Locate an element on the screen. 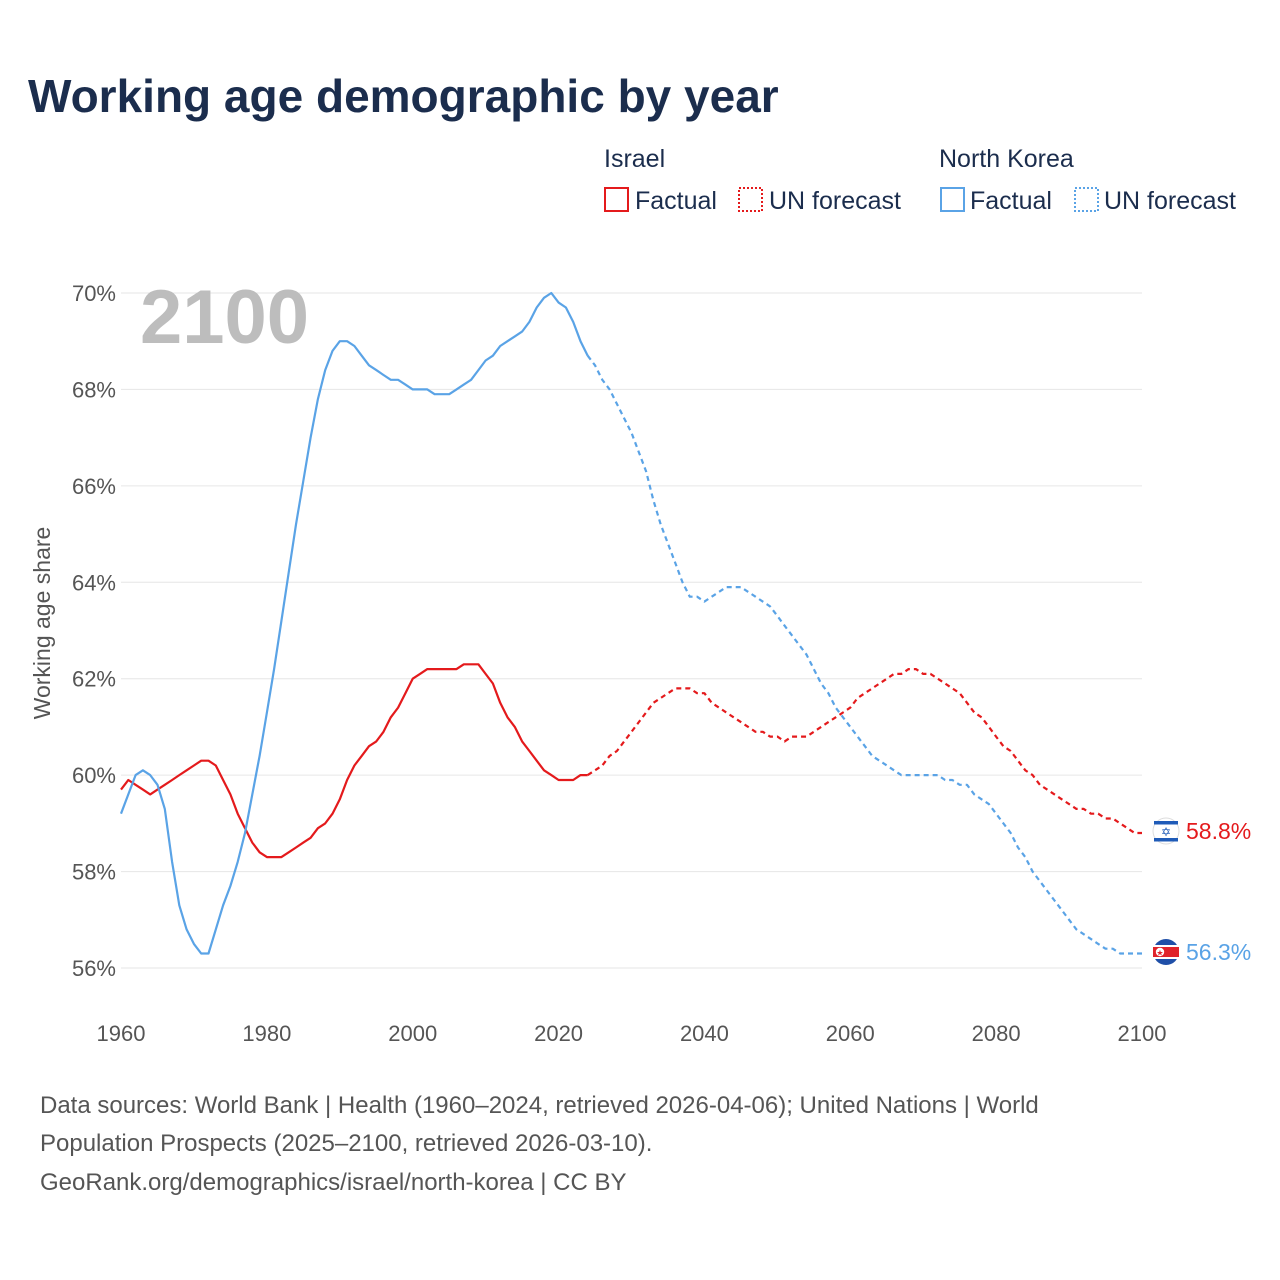 This screenshot has width=1280, height=1280. x-tick-label: 1960 is located at coordinates (121, 1033).